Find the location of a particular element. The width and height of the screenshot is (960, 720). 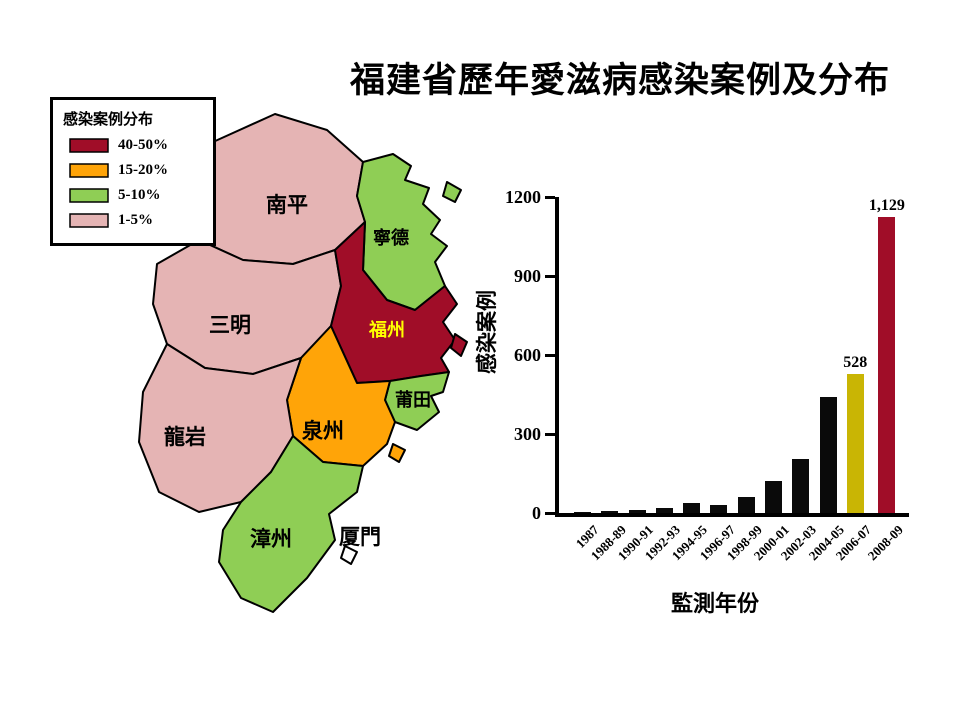

bar-slot: 2000-01 is located at coordinates (771, 380).